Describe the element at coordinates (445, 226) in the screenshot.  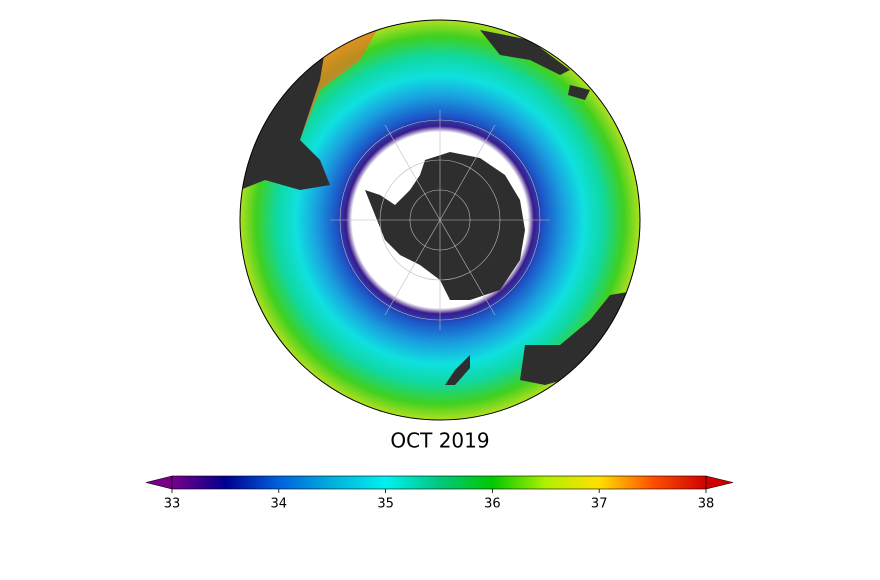
I see `antarctica` at that location.